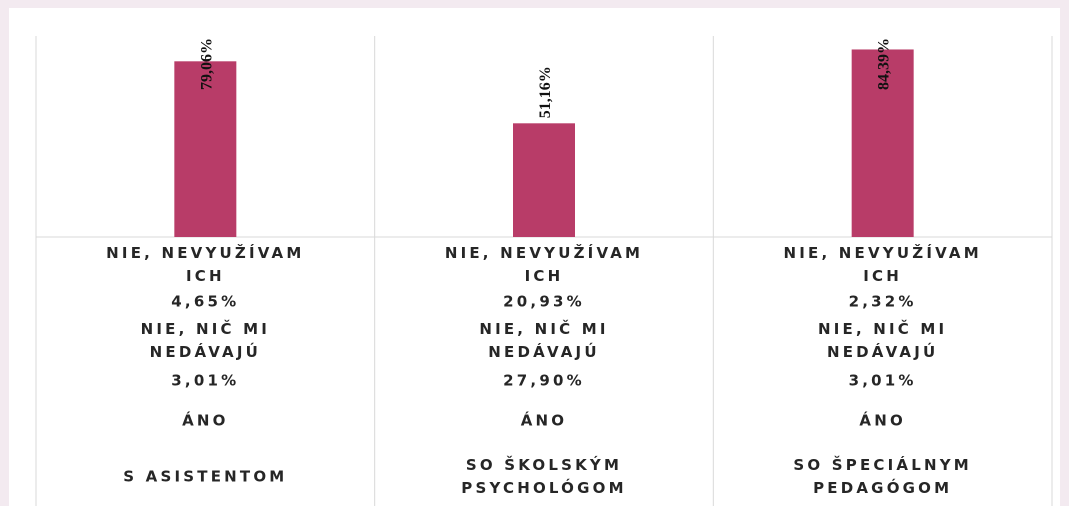  I want to click on axis-cell: 4,65%, so click(205, 301).